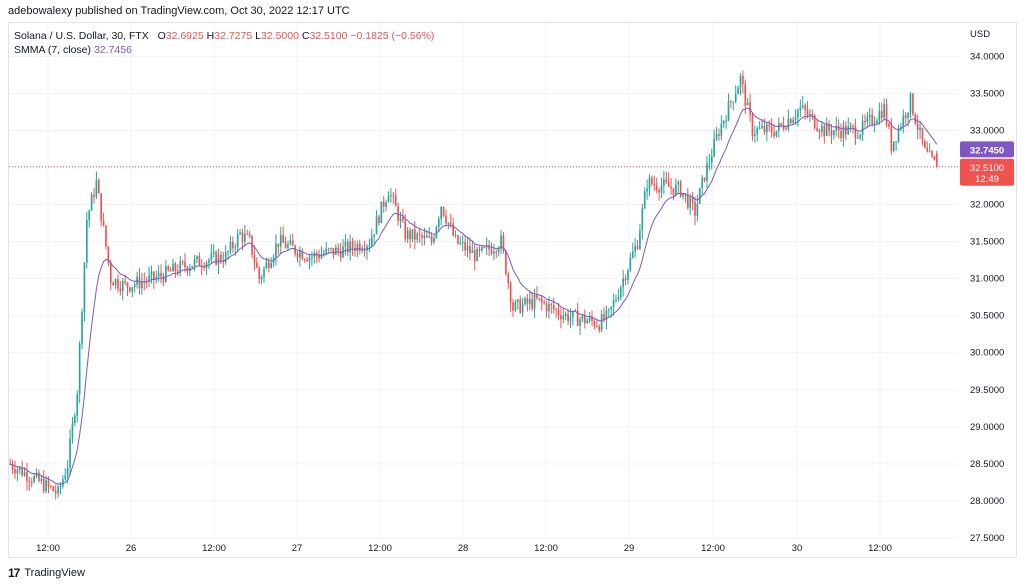 This screenshot has height=588, width=1024. I want to click on indicator-value: 32.7456, so click(112, 50).